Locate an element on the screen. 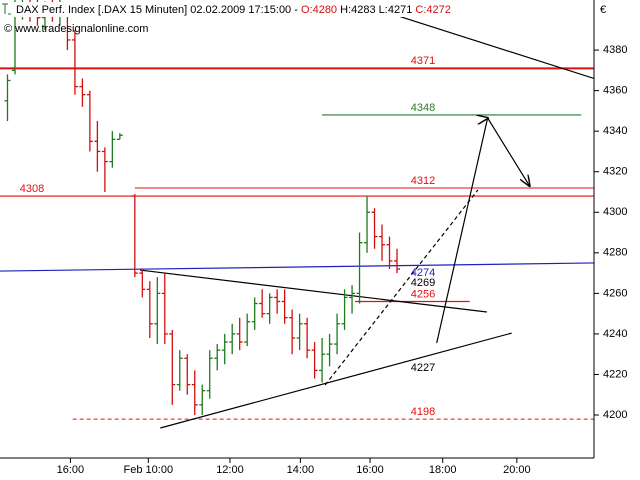 This screenshot has height=480, width=640. header-bg is located at coordinates (259, 9).